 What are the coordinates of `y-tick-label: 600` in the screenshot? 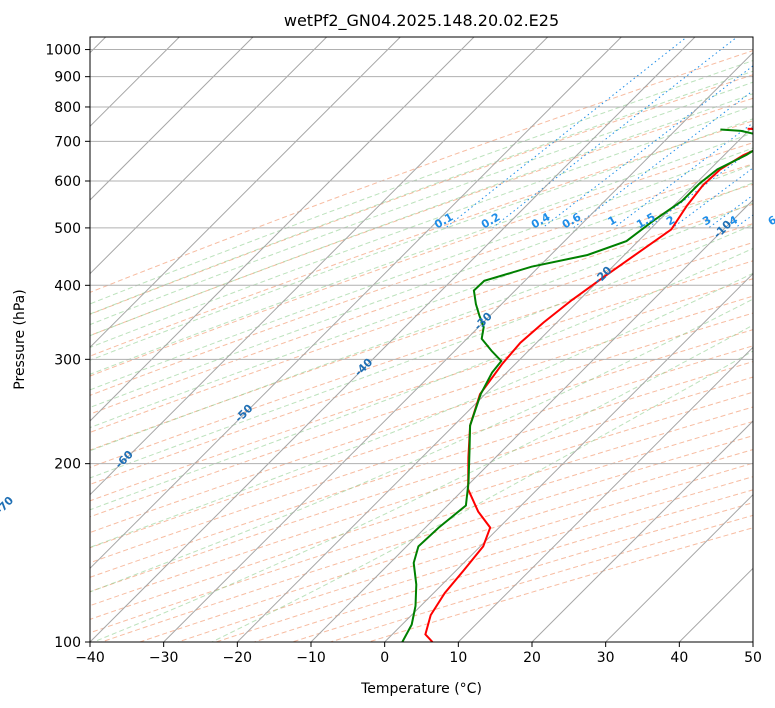 It's located at (67, 182).